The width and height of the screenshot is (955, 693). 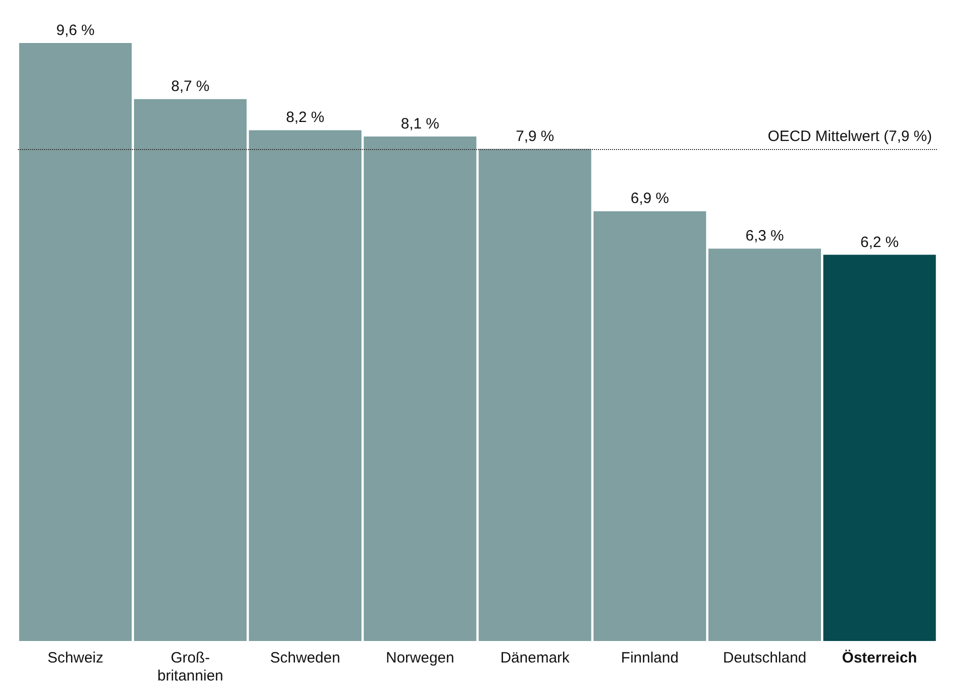 What do you see at coordinates (879, 242) in the screenshot?
I see `data-label: 6,2 %` at bounding box center [879, 242].